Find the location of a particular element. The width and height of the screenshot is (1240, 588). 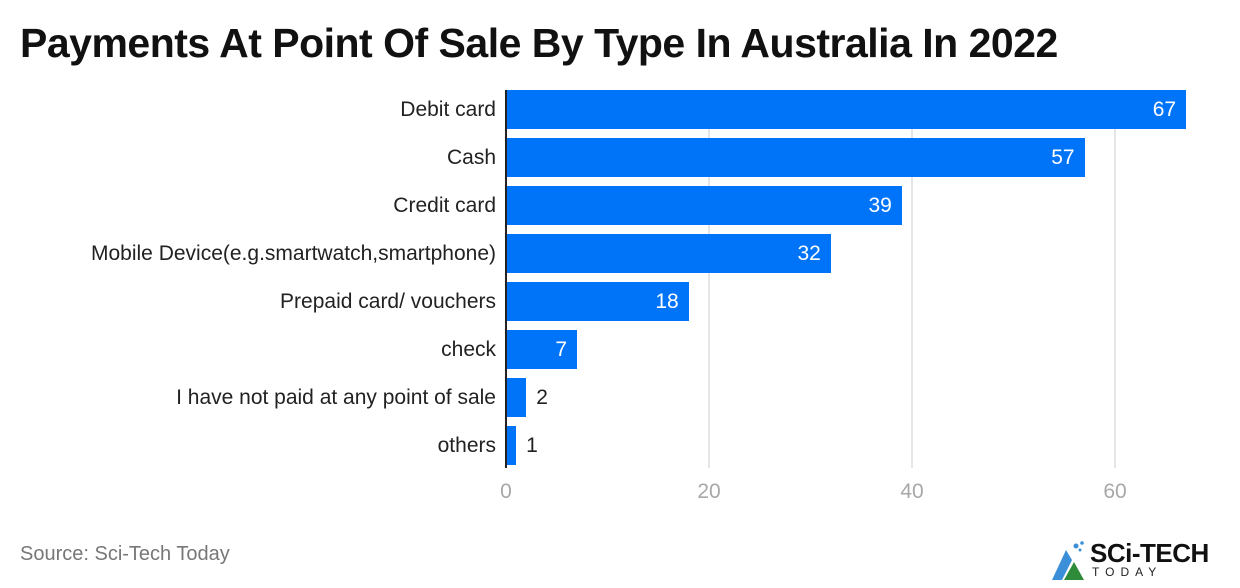

value-label: 7 is located at coordinates (561, 349).